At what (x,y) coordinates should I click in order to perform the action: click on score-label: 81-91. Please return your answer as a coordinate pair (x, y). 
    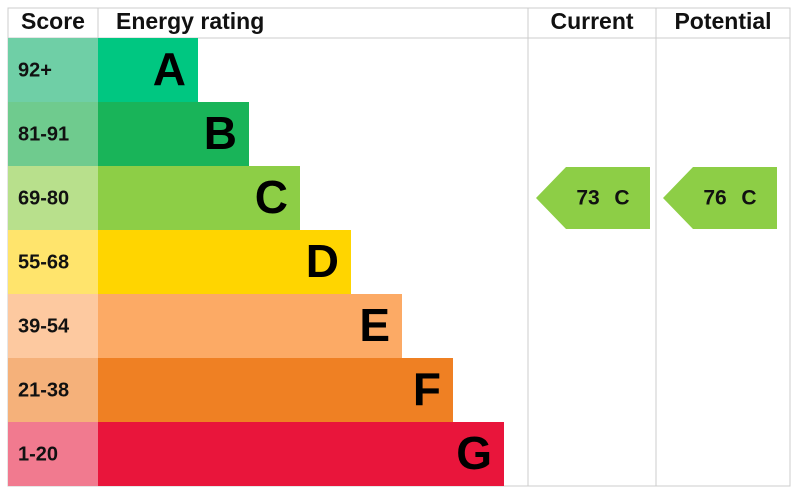
    Looking at the image, I should click on (43, 134).